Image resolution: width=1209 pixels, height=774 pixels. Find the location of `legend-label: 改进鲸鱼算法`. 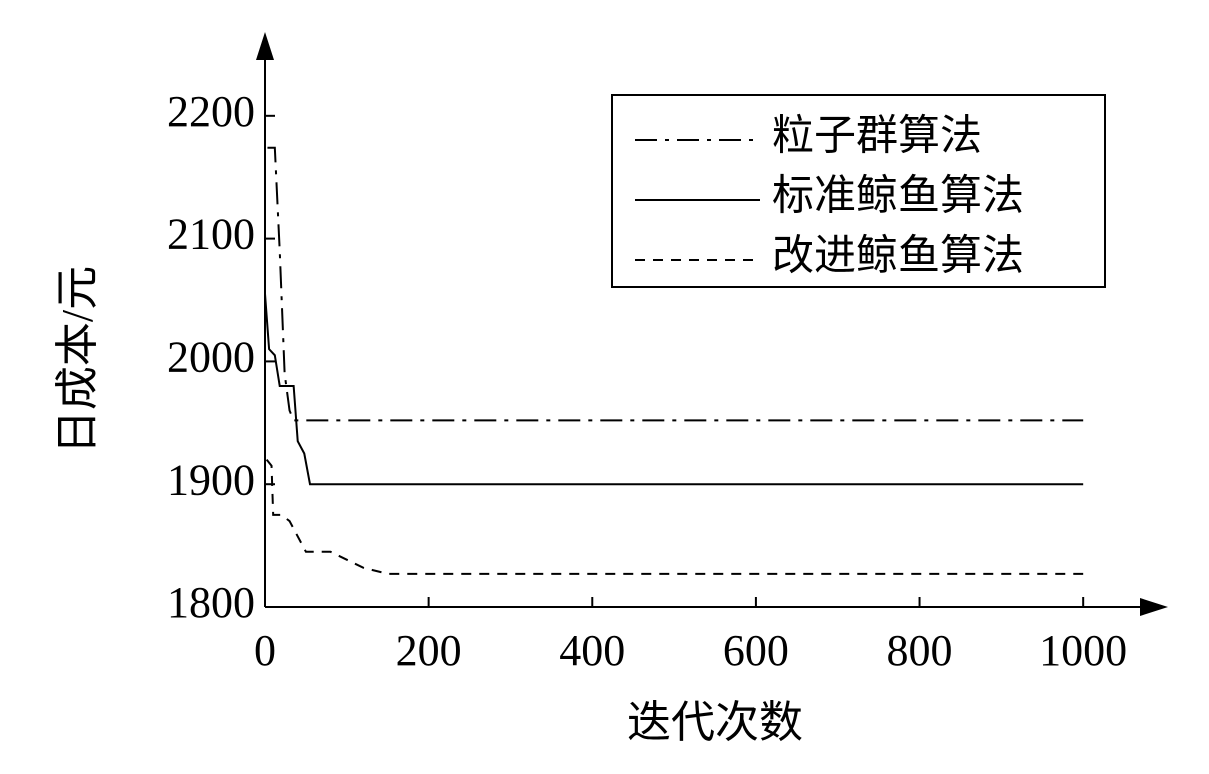

legend-label: 改进鲸鱼算法 is located at coordinates (898, 257).